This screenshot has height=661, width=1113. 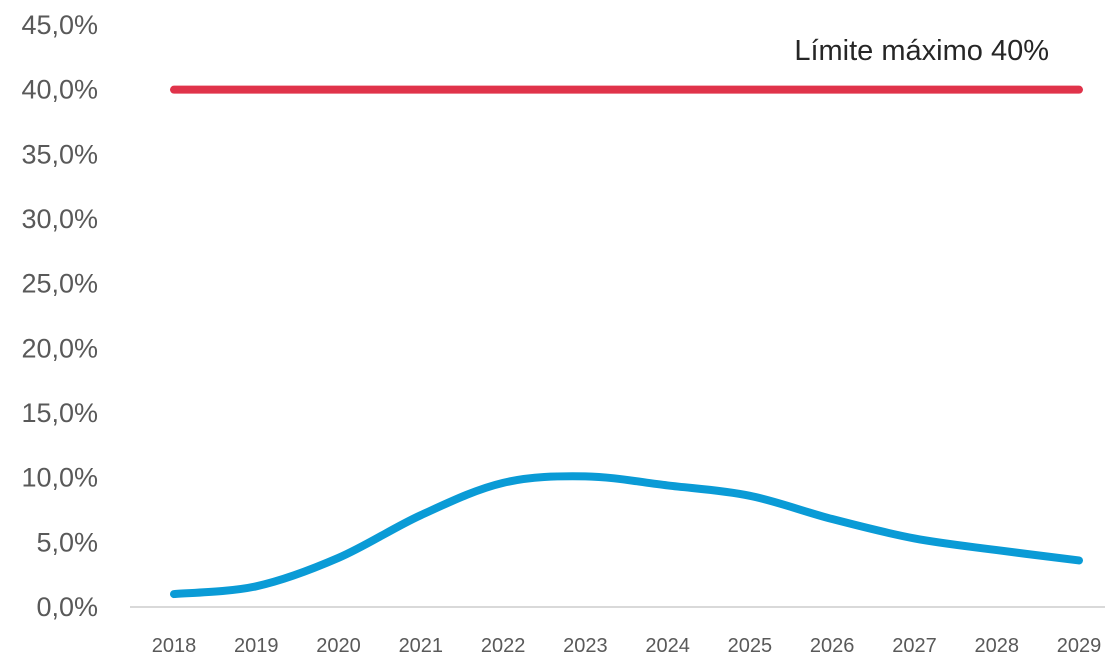 I want to click on y-tick-label: 45,0%, so click(x=59, y=25).